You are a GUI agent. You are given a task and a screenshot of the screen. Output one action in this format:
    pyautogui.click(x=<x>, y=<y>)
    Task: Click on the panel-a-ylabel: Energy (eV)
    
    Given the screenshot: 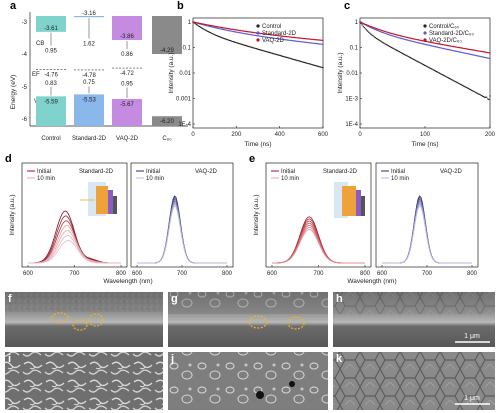 What is the action you would take?
    pyautogui.click(x=13, y=92)
    